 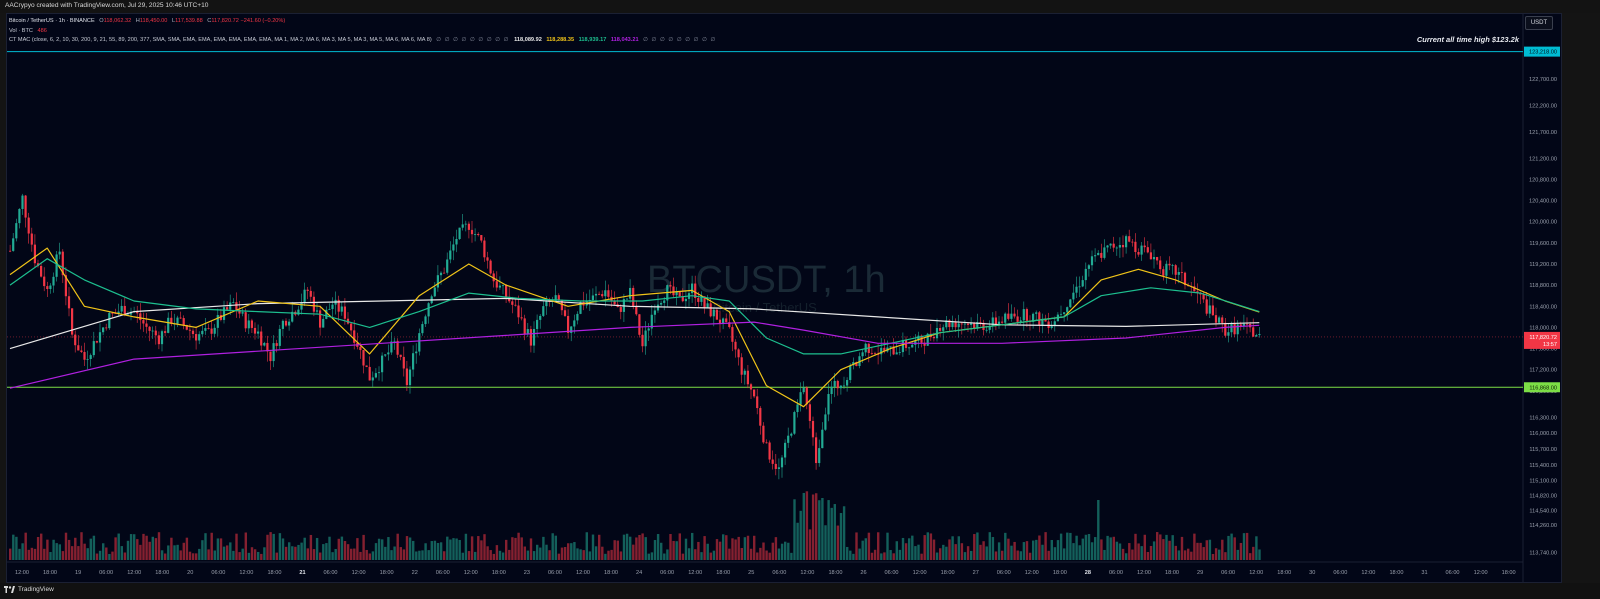 I want to click on ma-settings-icon: ∅ ∅ ∅ ∅ ∅ ∅ ∅ ∅ ∅, so click(x=473, y=40).